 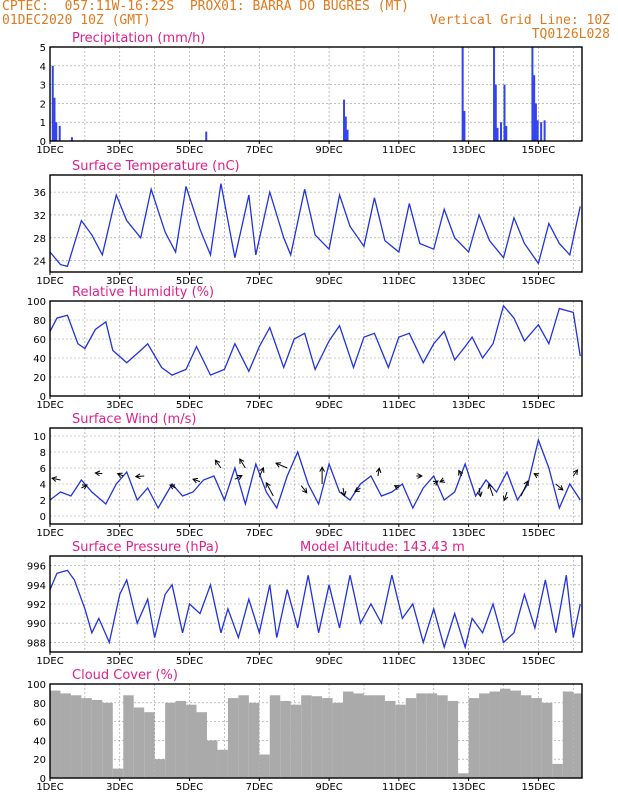 I want to click on y-tick-label: 8, so click(x=43, y=453).